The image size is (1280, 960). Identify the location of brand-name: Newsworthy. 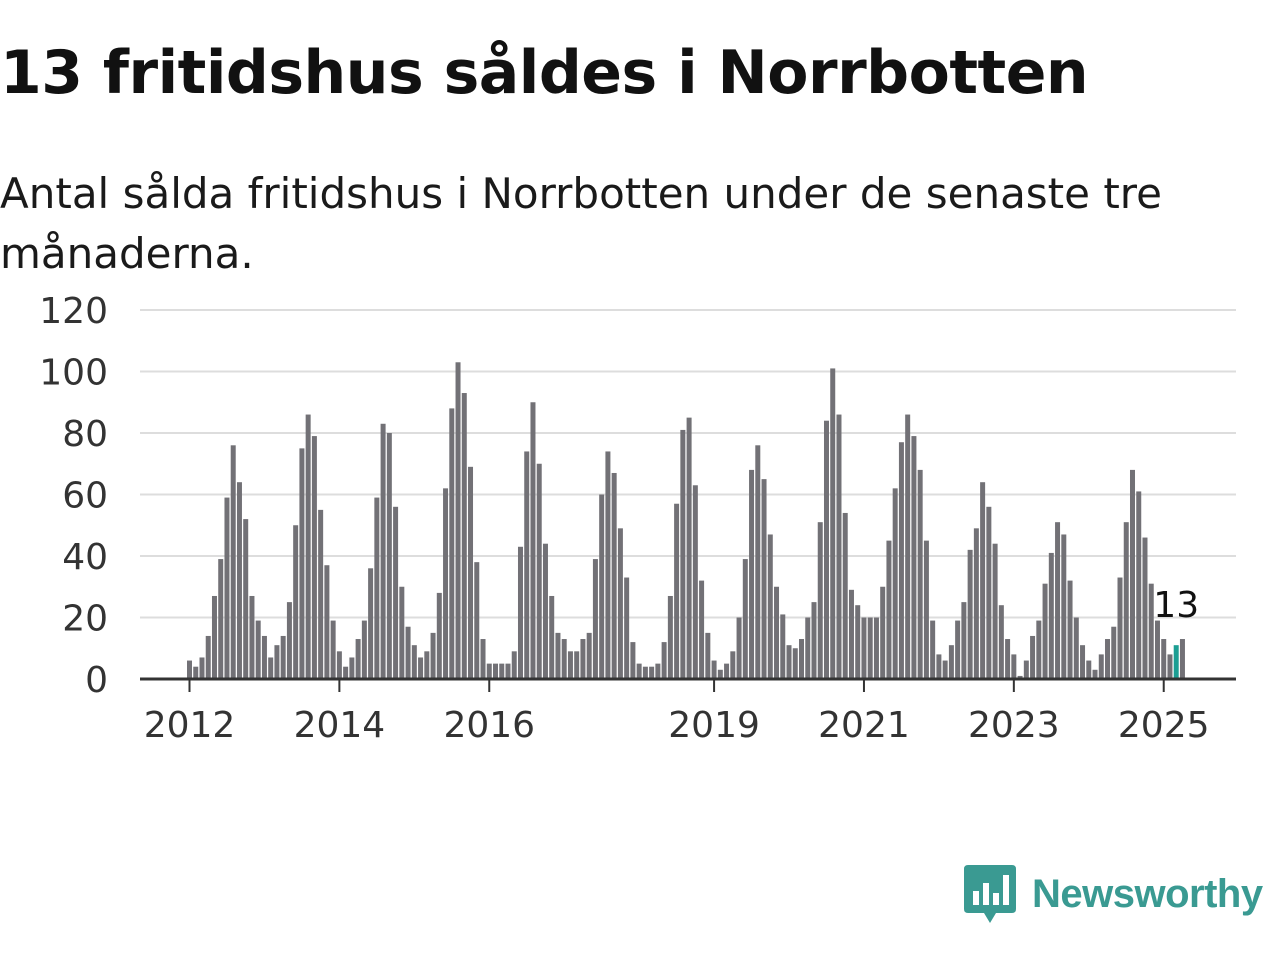
(1147, 893).